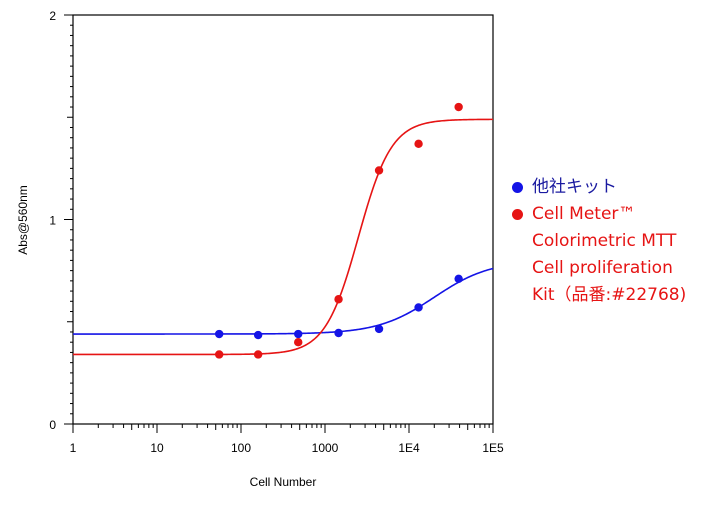 Image resolution: width=712 pixels, height=505 pixels. What do you see at coordinates (493, 448) in the screenshot?
I see `x-tick-label: 1E5` at bounding box center [493, 448].